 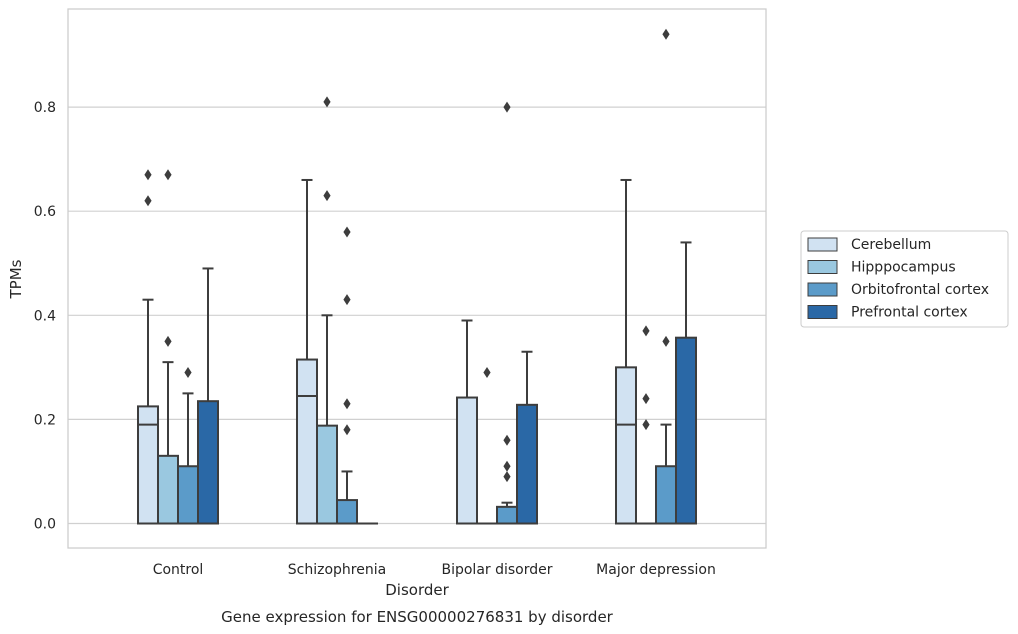 I want to click on y-axis-ticks: 0.0 0.2 0.4 0.6 0.8, so click(x=45, y=316).